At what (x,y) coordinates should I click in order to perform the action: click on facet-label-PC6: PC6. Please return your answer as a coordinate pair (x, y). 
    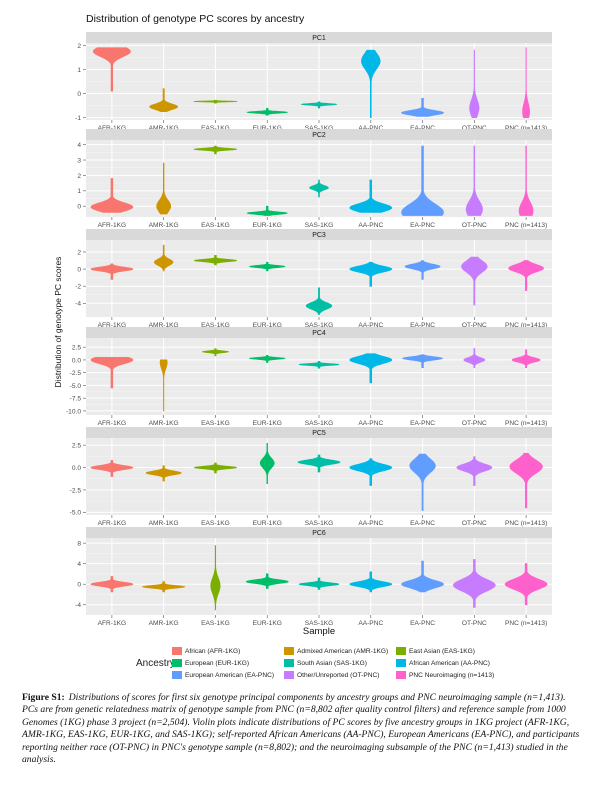
    Looking at the image, I should click on (319, 533).